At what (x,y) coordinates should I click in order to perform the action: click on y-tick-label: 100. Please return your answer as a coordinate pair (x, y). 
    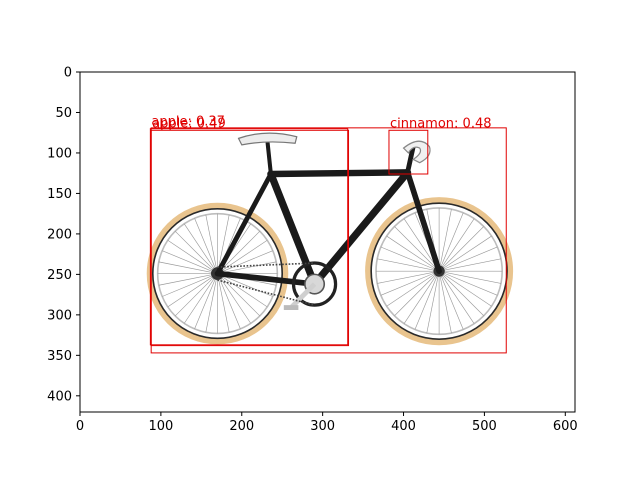
    Looking at the image, I should click on (59, 153).